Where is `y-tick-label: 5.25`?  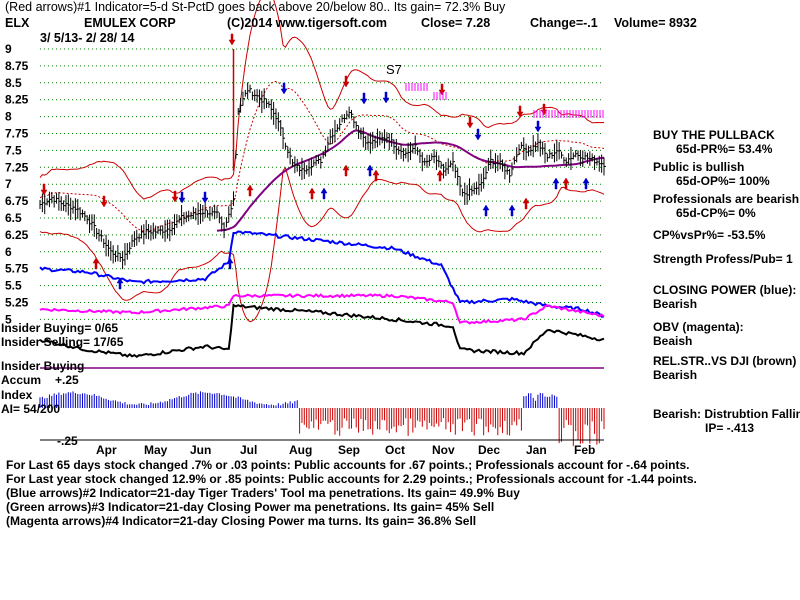 y-tick-label: 5.25 is located at coordinates (17, 303).